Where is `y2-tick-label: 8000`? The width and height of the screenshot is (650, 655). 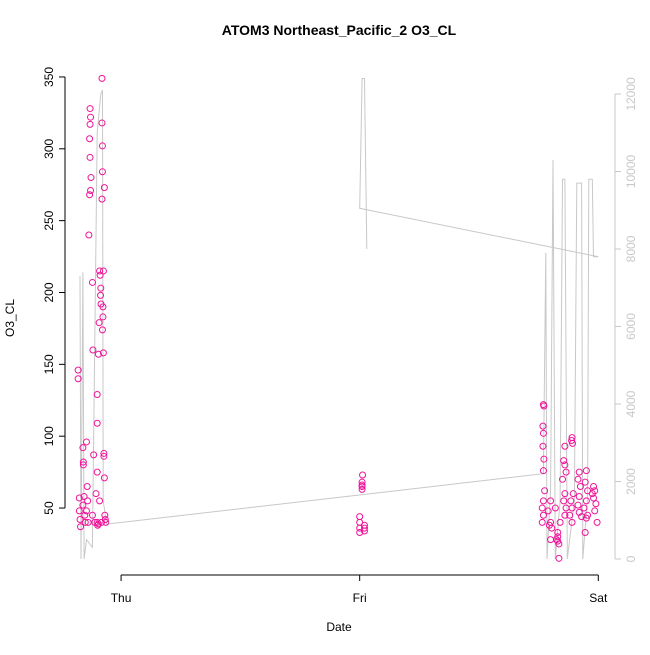
y2-tick-label: 8000 is located at coordinates (631, 248).